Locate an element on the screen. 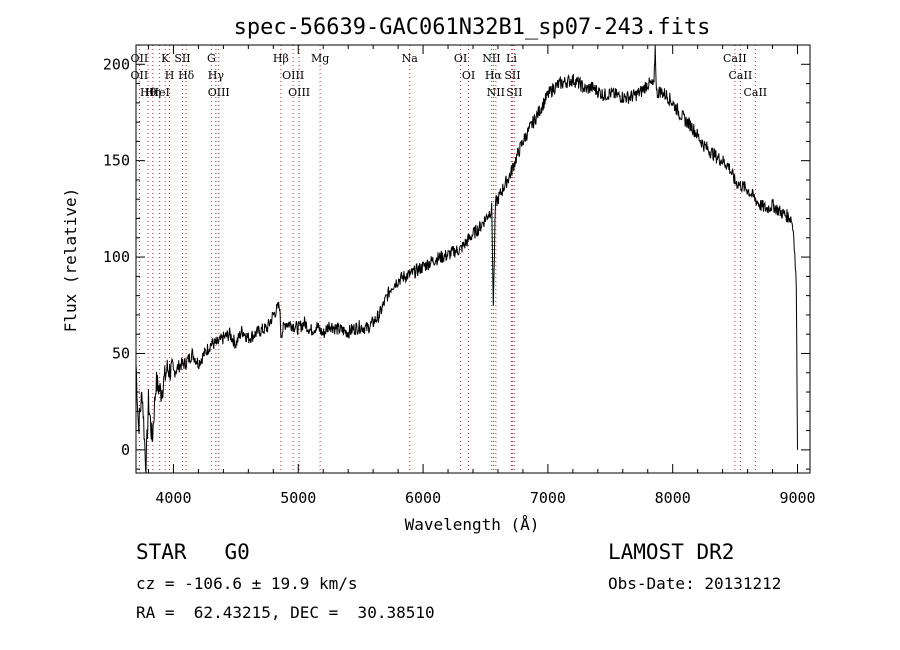 The width and height of the screenshot is (900, 650). y-tick-label: 100 is located at coordinates (116, 257).